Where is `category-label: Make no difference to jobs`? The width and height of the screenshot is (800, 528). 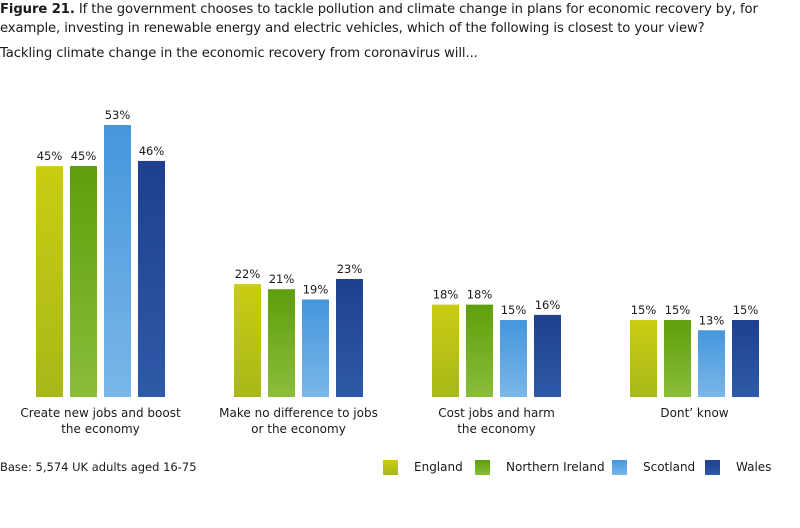 category-label: Make no difference to jobs is located at coordinates (298, 413).